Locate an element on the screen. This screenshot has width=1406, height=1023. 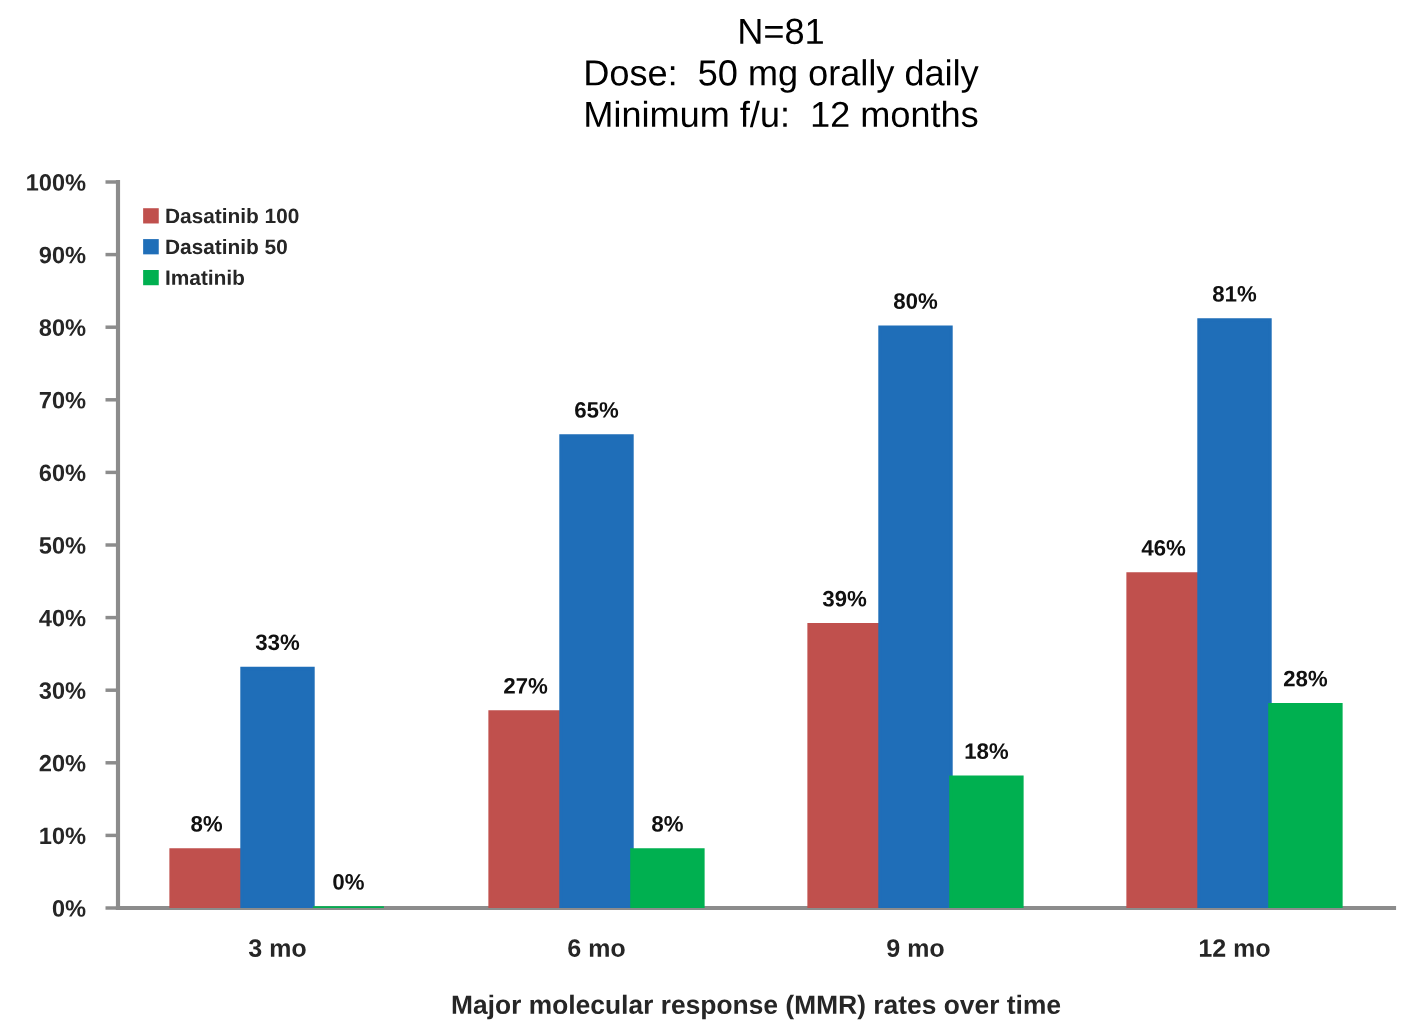
data-label: 28% is located at coordinates (1305, 678).